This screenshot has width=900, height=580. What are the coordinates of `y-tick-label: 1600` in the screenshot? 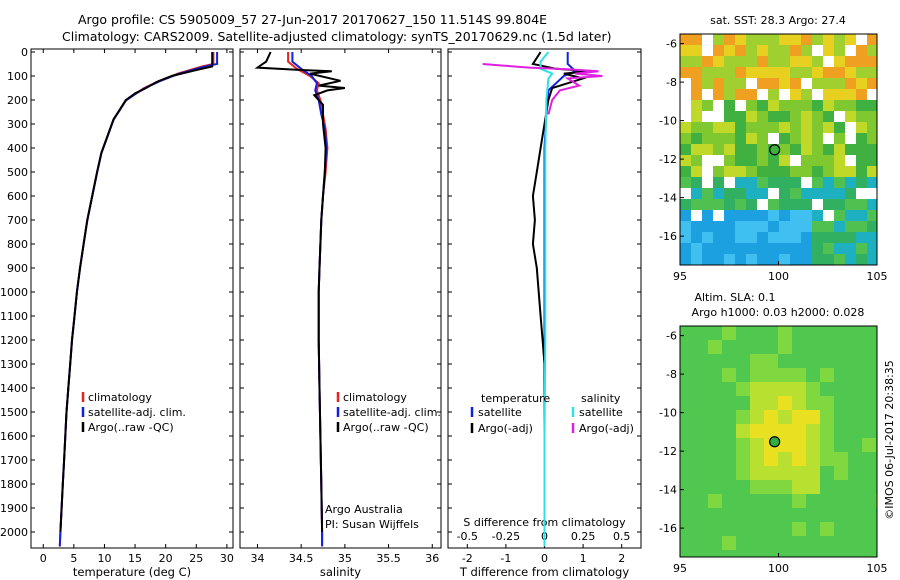 It's located at (14, 436).